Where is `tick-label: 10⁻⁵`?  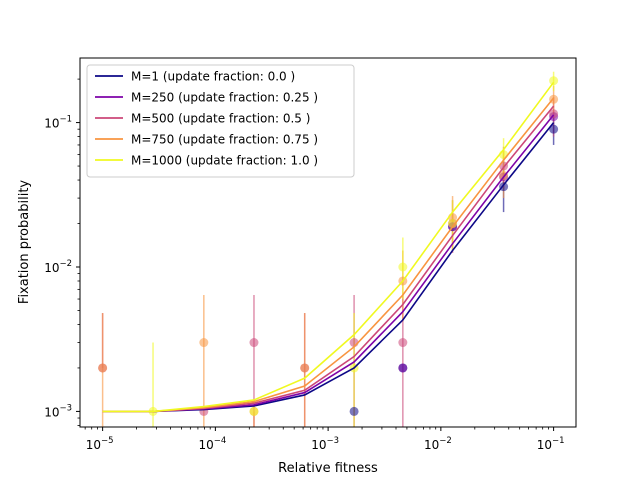
tick-label: 10⁻⁵ is located at coordinates (100, 444).